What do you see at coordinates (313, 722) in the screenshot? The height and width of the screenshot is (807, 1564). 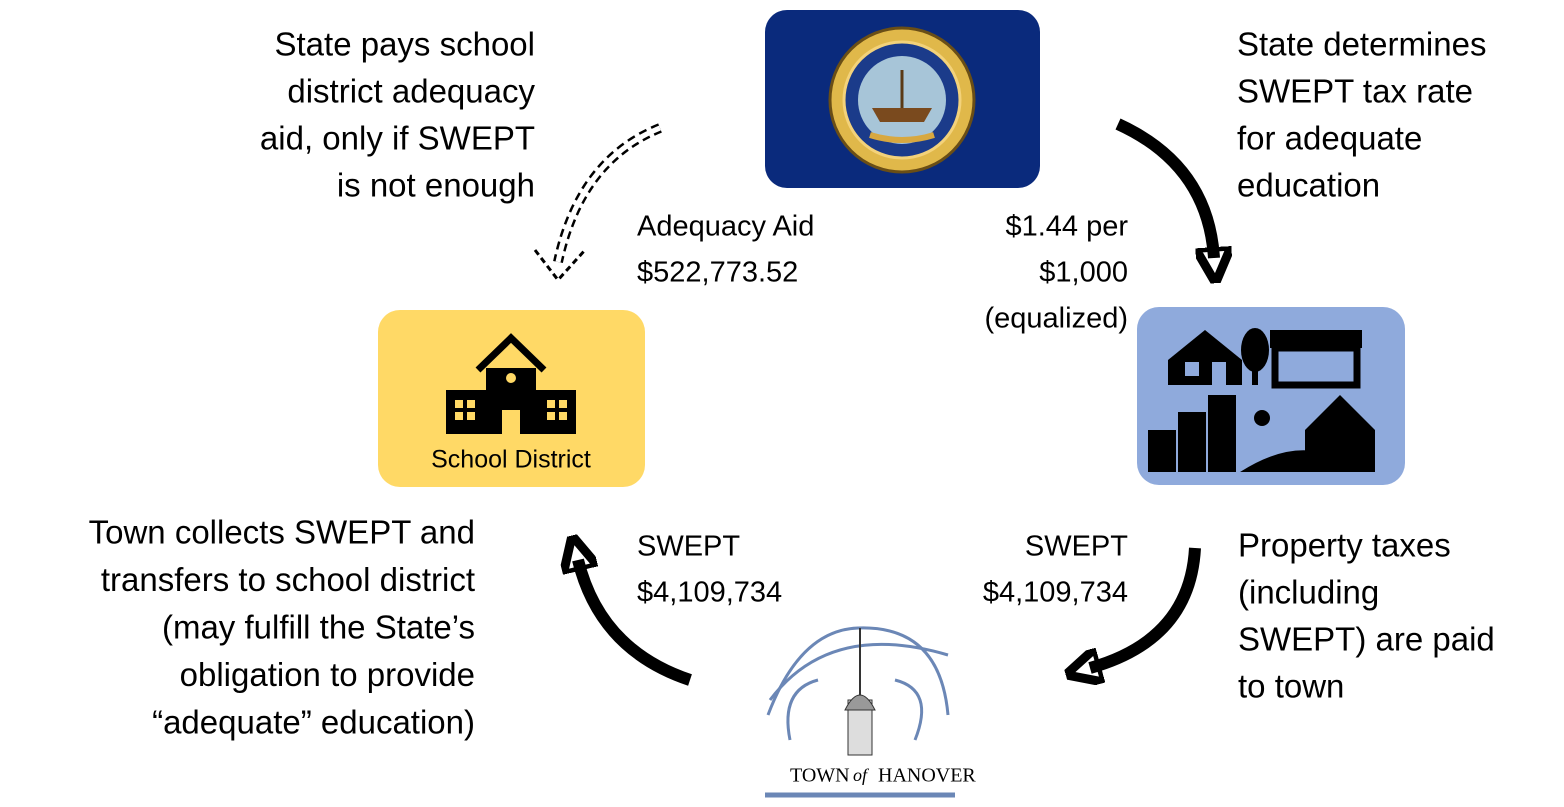 I see `annotation: “adequate” education)` at bounding box center [313, 722].